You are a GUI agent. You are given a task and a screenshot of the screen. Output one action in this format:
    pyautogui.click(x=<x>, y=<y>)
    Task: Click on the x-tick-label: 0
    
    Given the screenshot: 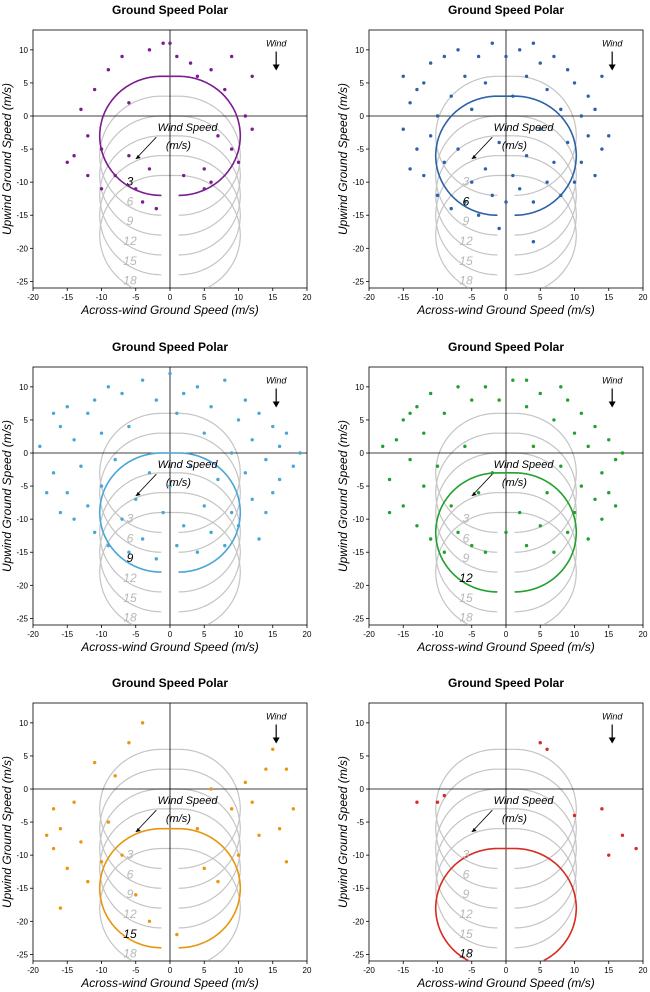 What is the action you would take?
    pyautogui.click(x=170, y=970)
    